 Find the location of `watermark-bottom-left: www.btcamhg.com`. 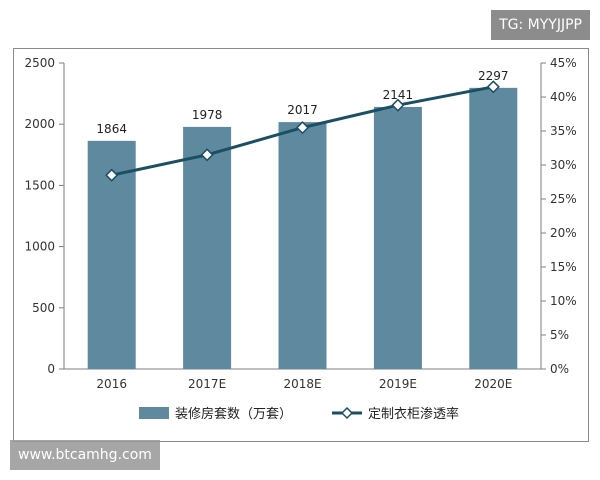

watermark-bottom-left: www.btcamhg.com is located at coordinates (85, 455).